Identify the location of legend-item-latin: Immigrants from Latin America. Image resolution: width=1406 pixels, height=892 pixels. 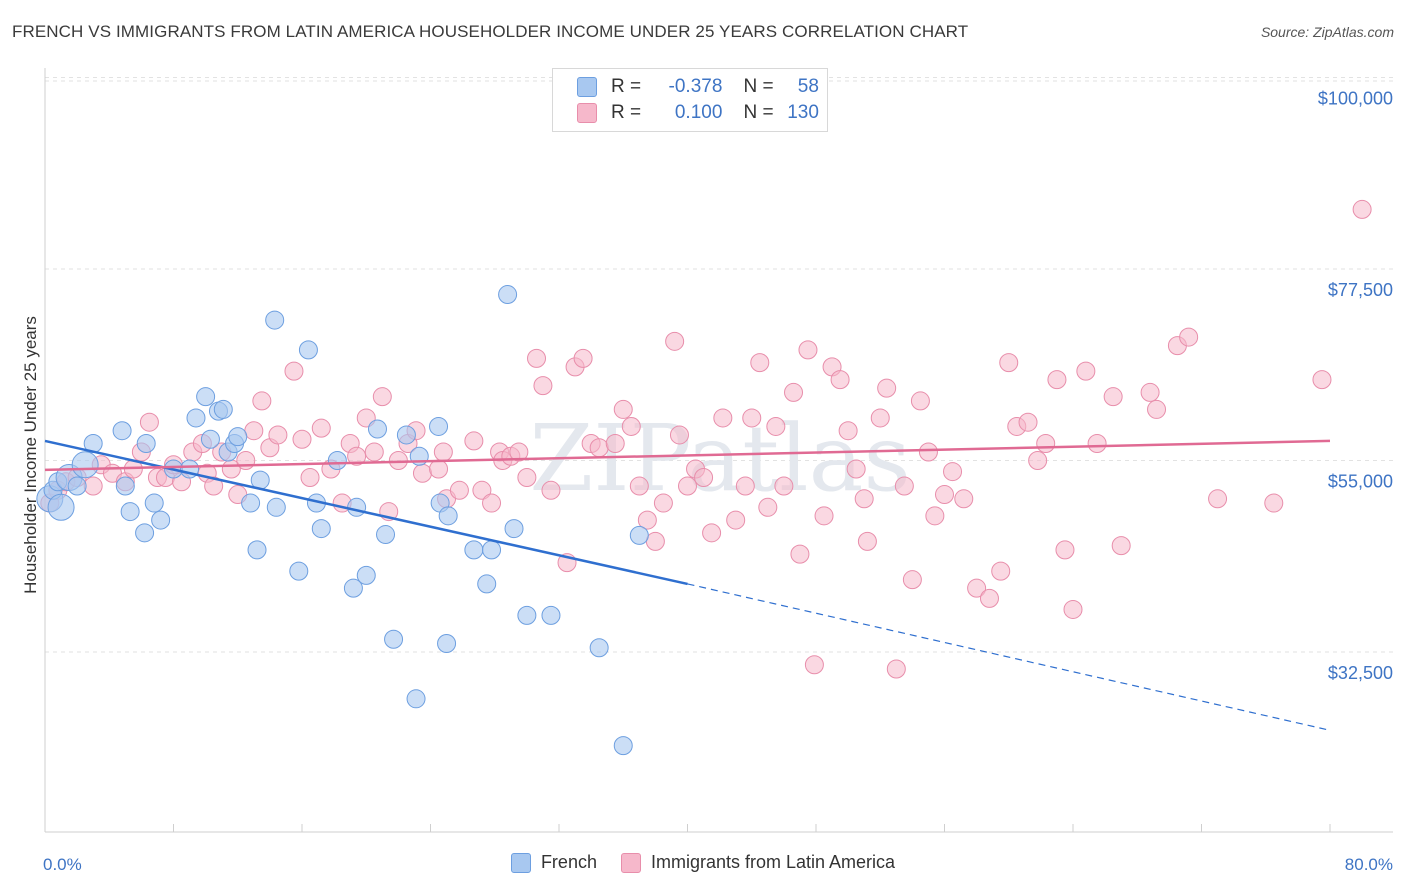
(758, 862).